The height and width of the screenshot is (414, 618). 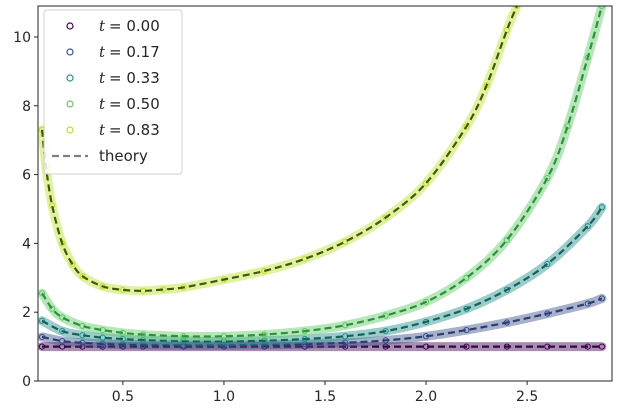 I want to click on legend-label: t = 0.50, so click(x=129, y=104).